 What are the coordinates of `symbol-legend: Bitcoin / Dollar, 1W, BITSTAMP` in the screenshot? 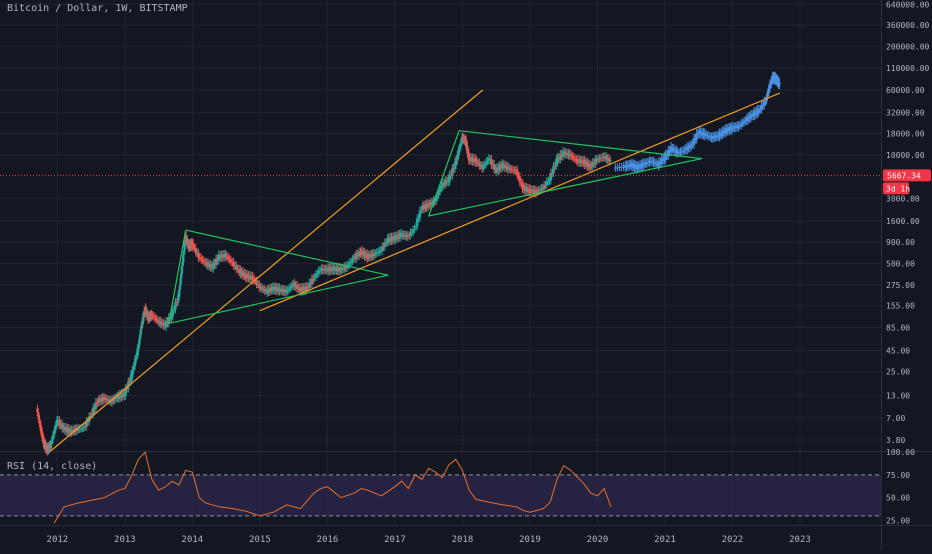 It's located at (97, 8).